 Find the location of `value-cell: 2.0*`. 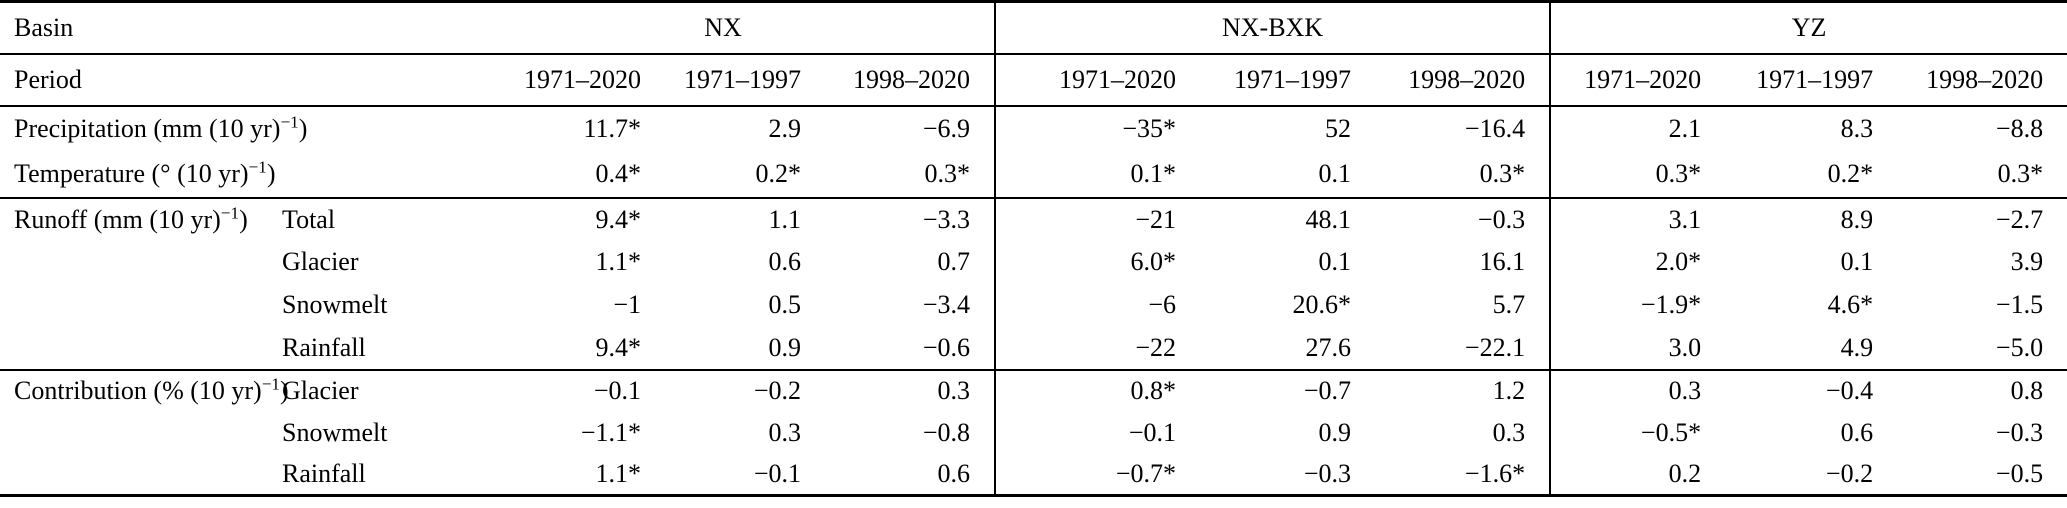

value-cell: 2.0* is located at coordinates (1678, 261).